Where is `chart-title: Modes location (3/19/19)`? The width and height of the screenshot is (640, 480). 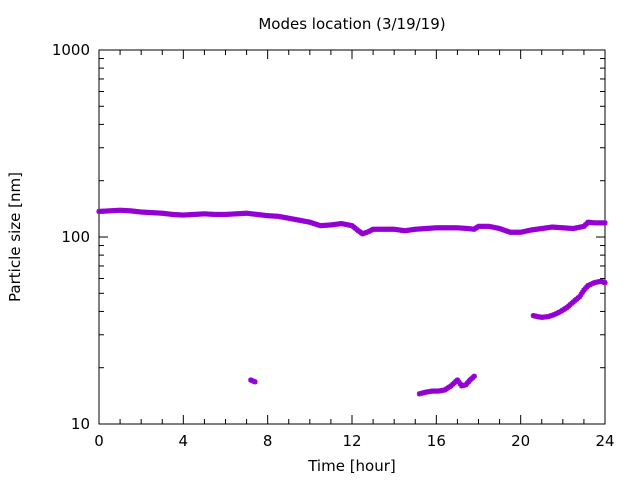
chart-title: Modes location (3/19/19) is located at coordinates (351, 24).